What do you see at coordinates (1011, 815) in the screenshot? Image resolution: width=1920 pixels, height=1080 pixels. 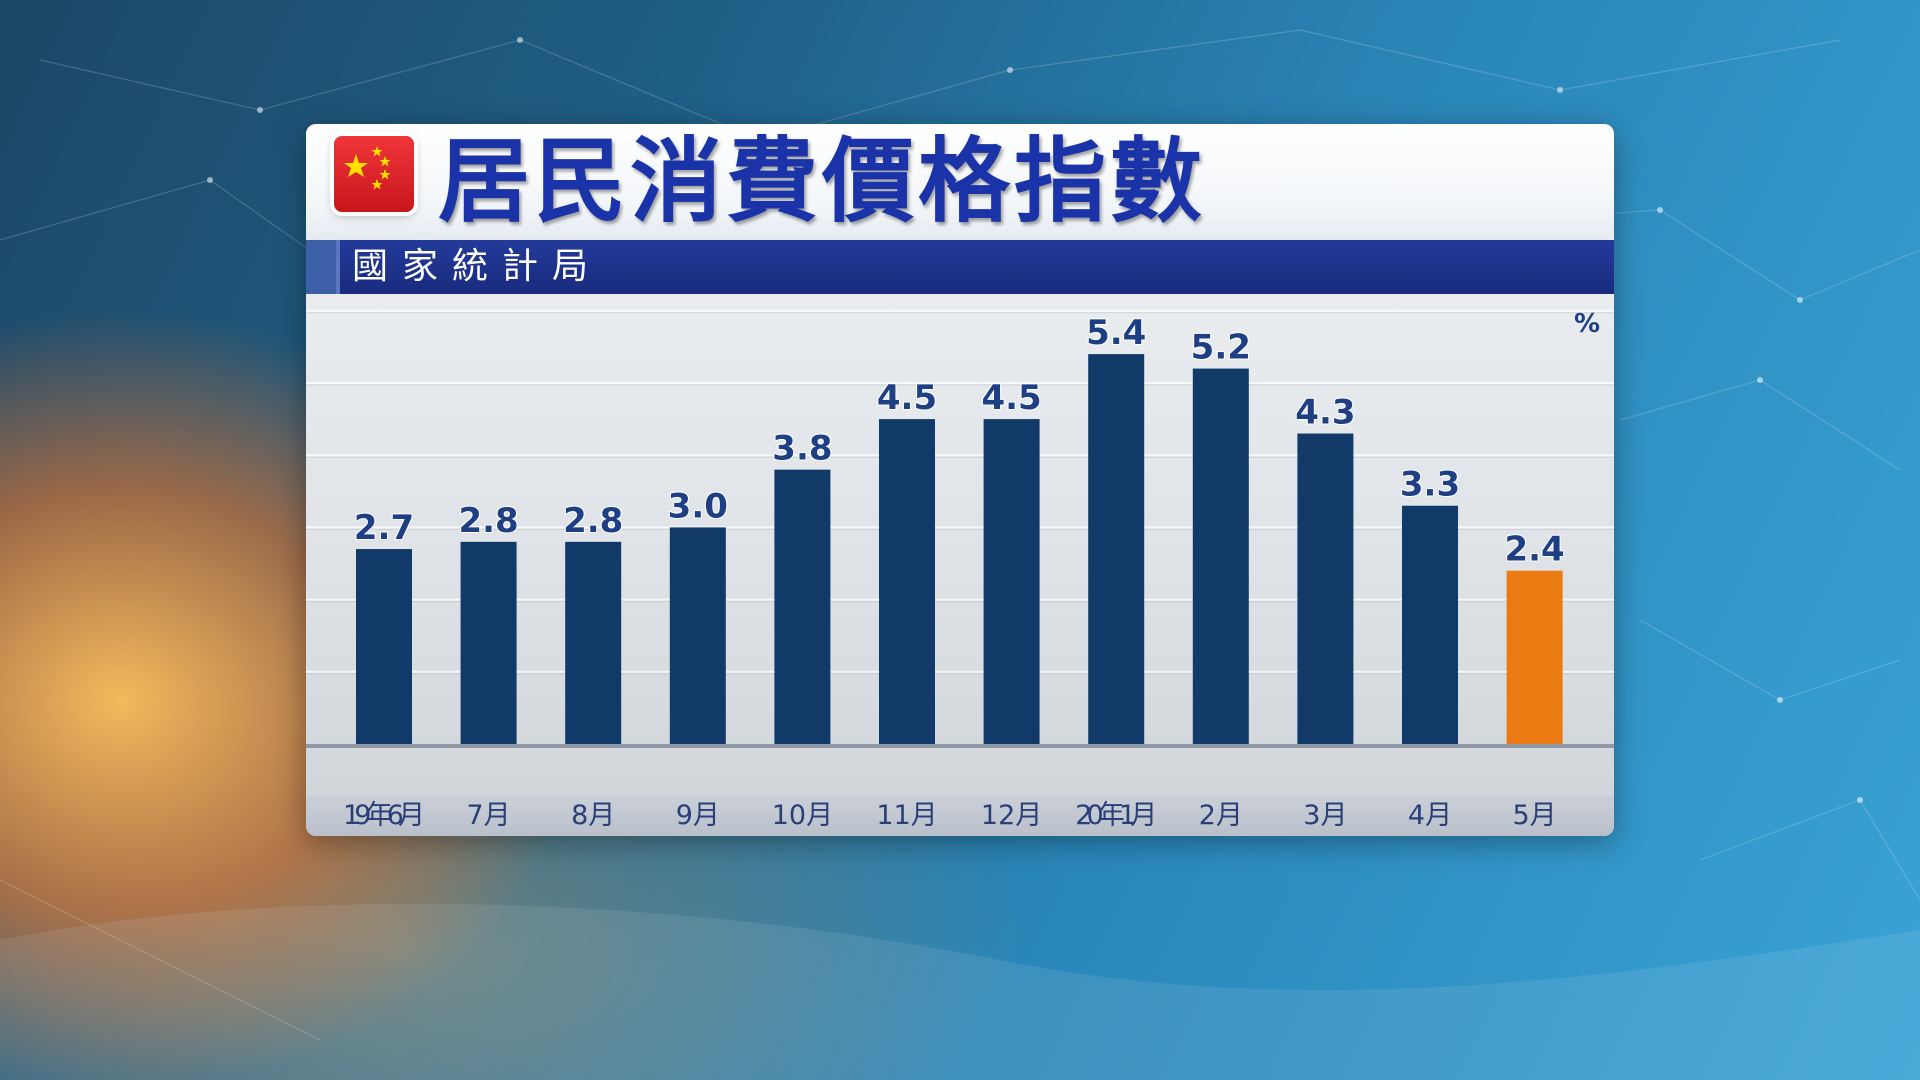 I see `x-tick-label: 12月` at bounding box center [1011, 815].